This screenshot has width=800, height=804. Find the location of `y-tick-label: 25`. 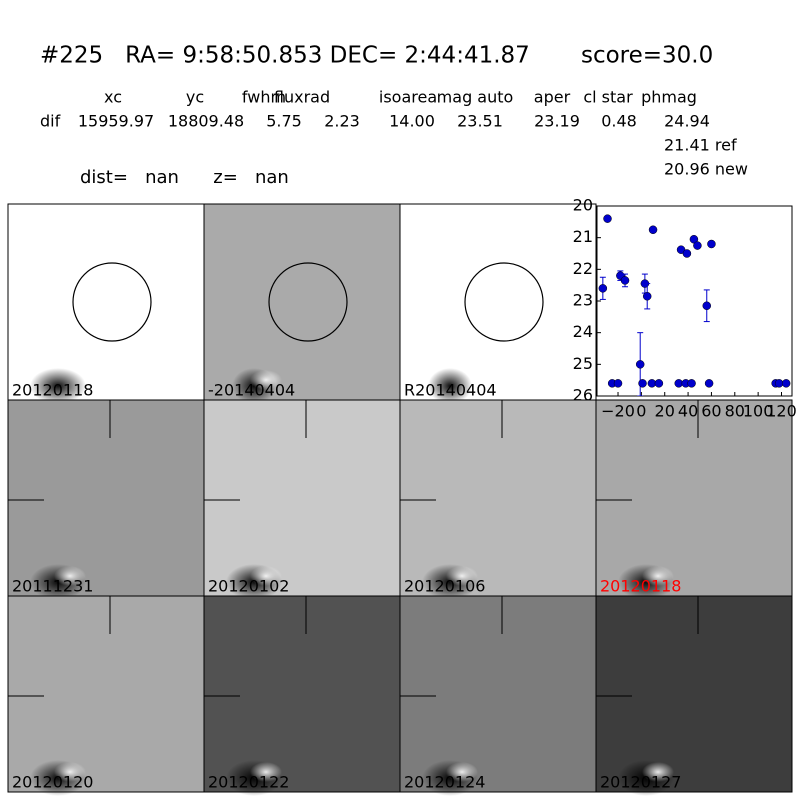

y-tick-label: 25 is located at coordinates (583, 363).